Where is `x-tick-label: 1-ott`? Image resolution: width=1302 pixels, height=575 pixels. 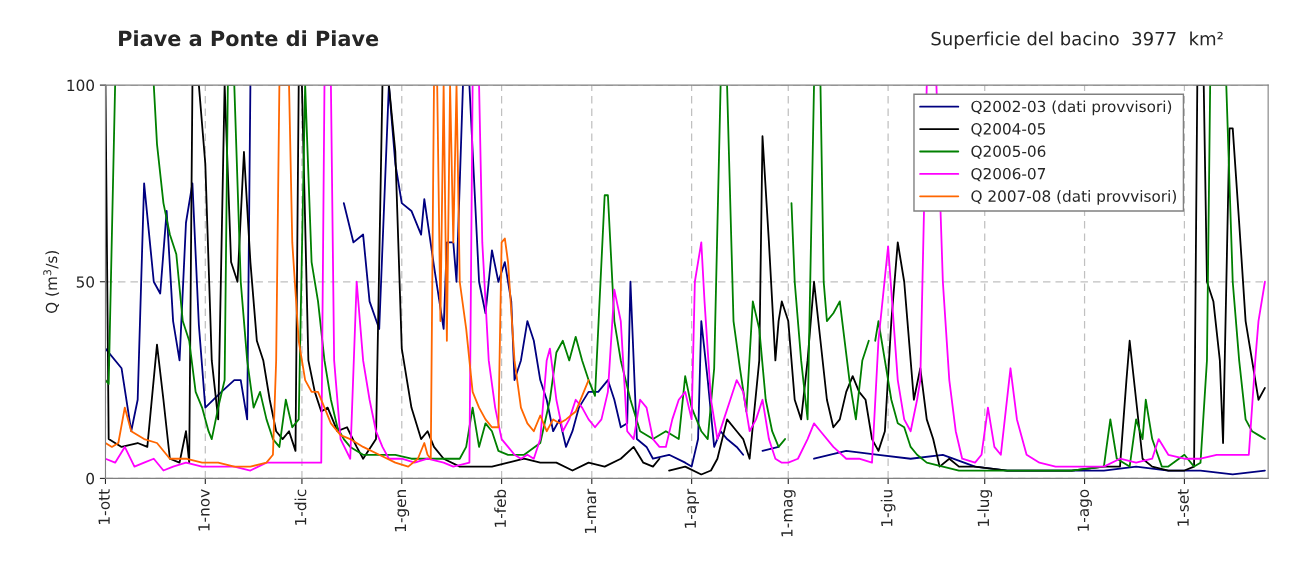
x-tick-label: 1-ott is located at coordinates (104, 506).